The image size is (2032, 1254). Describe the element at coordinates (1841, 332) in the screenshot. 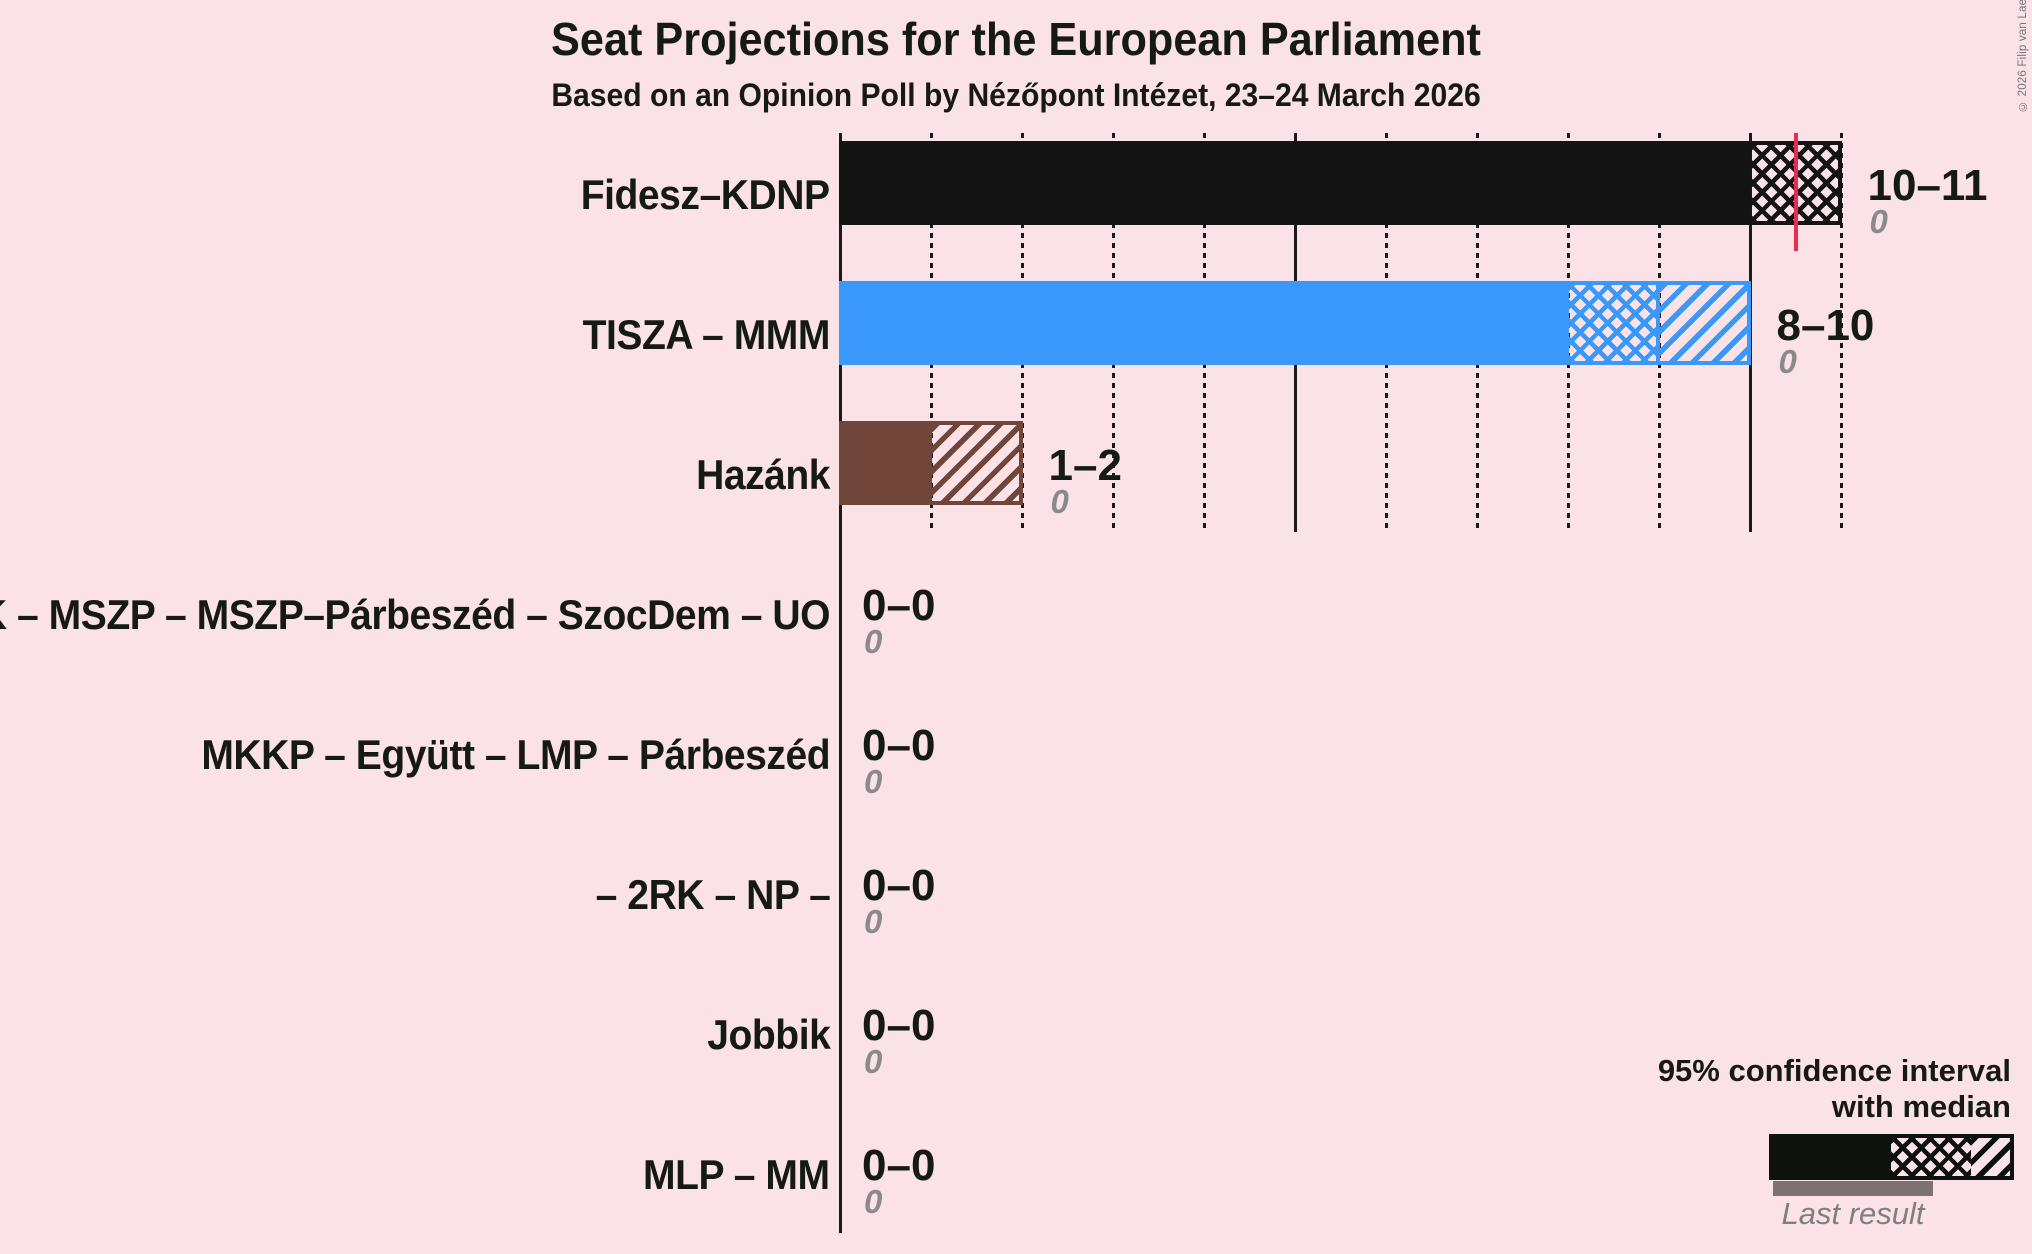

I see `gridline-dotted` at that location.